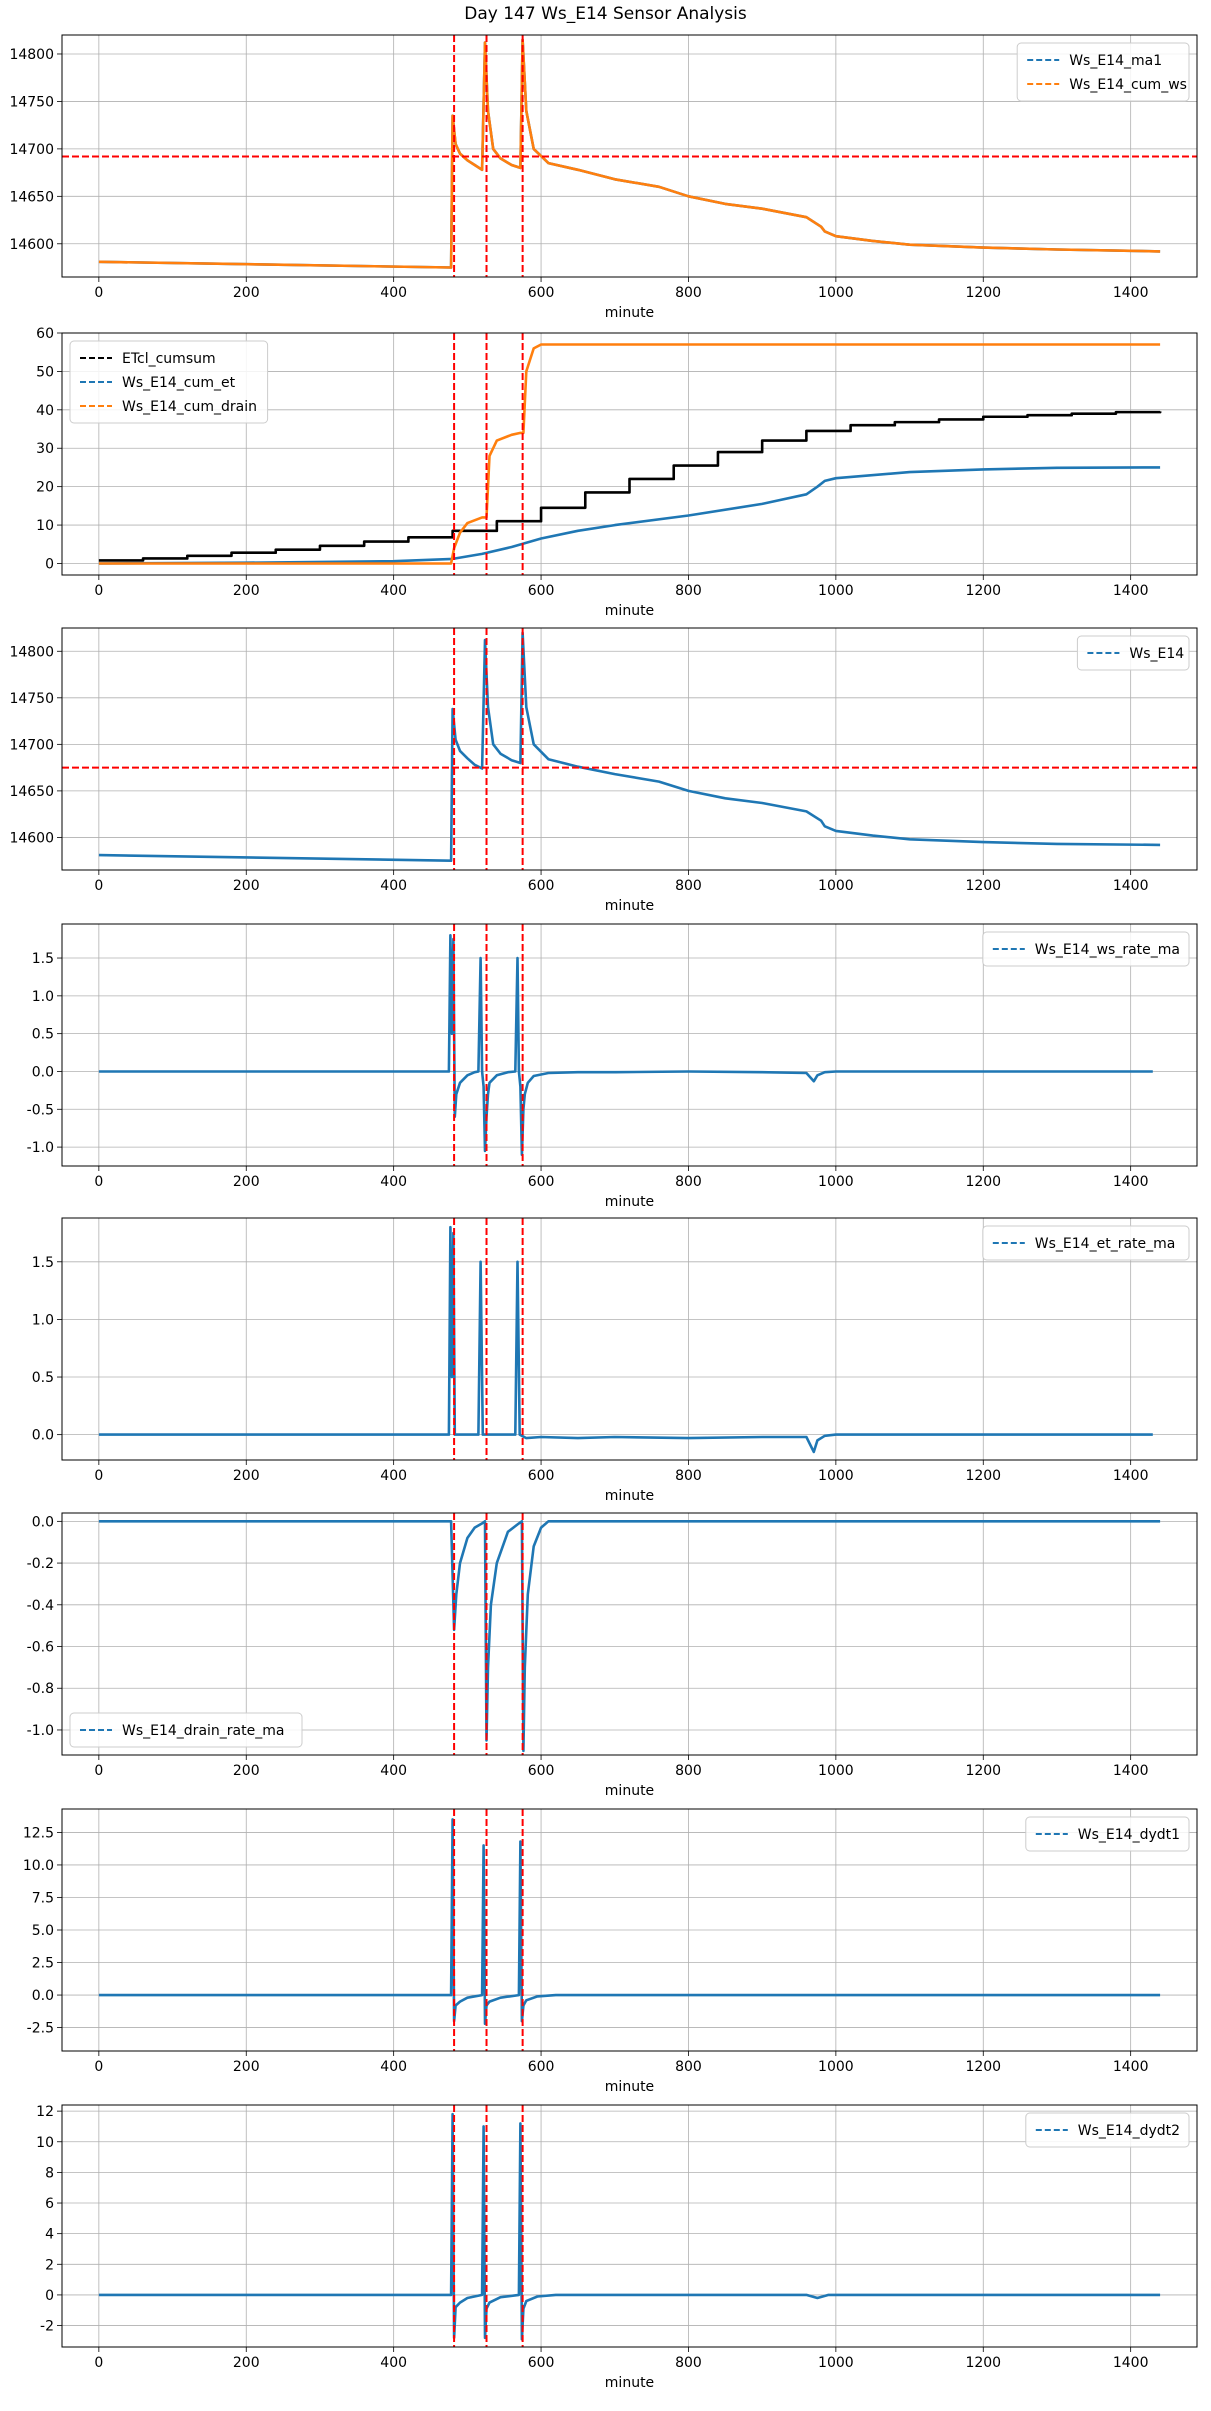 The height and width of the screenshot is (2411, 1211). Describe the element at coordinates (45, 2112) in the screenshot. I see `y-tick-label: 12` at that location.